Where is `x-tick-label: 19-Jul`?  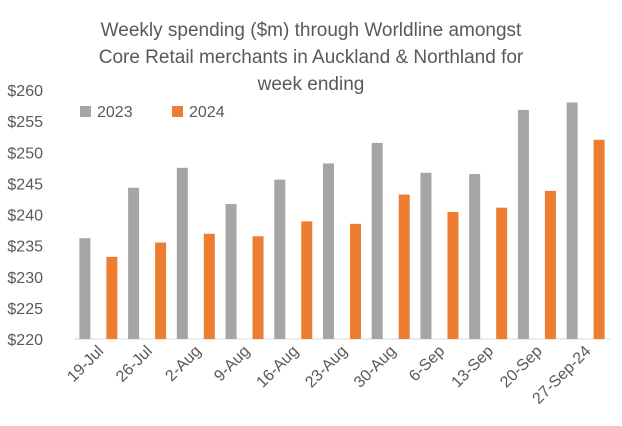
x-tick-label: 19-Jul is located at coordinates (85, 364).